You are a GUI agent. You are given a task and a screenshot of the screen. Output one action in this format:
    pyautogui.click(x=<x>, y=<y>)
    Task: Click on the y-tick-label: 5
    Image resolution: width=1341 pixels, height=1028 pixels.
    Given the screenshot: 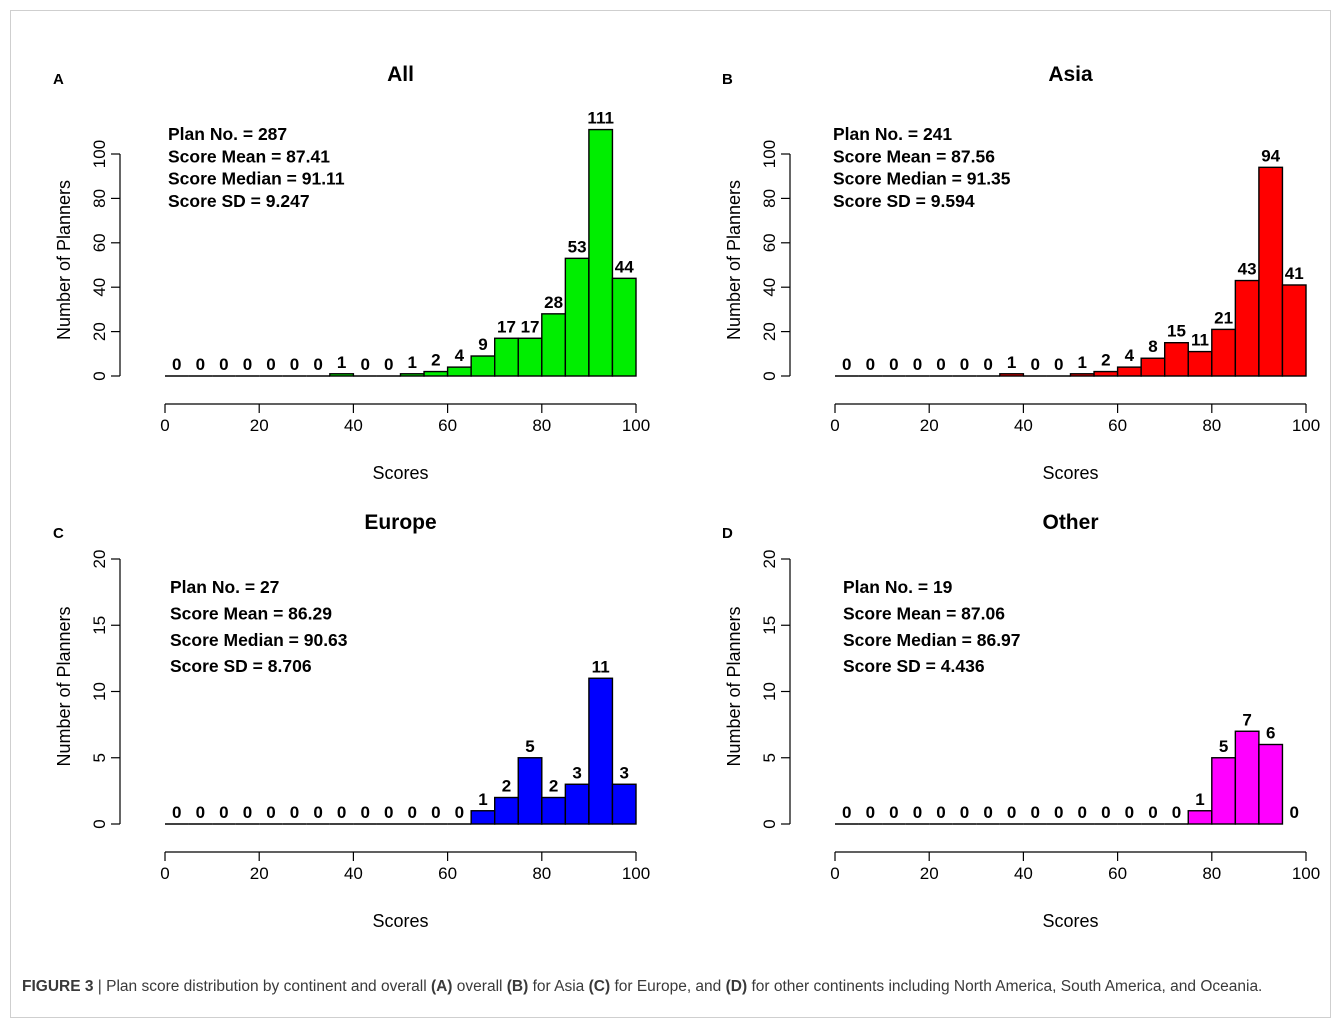 What is the action you would take?
    pyautogui.click(x=99, y=757)
    